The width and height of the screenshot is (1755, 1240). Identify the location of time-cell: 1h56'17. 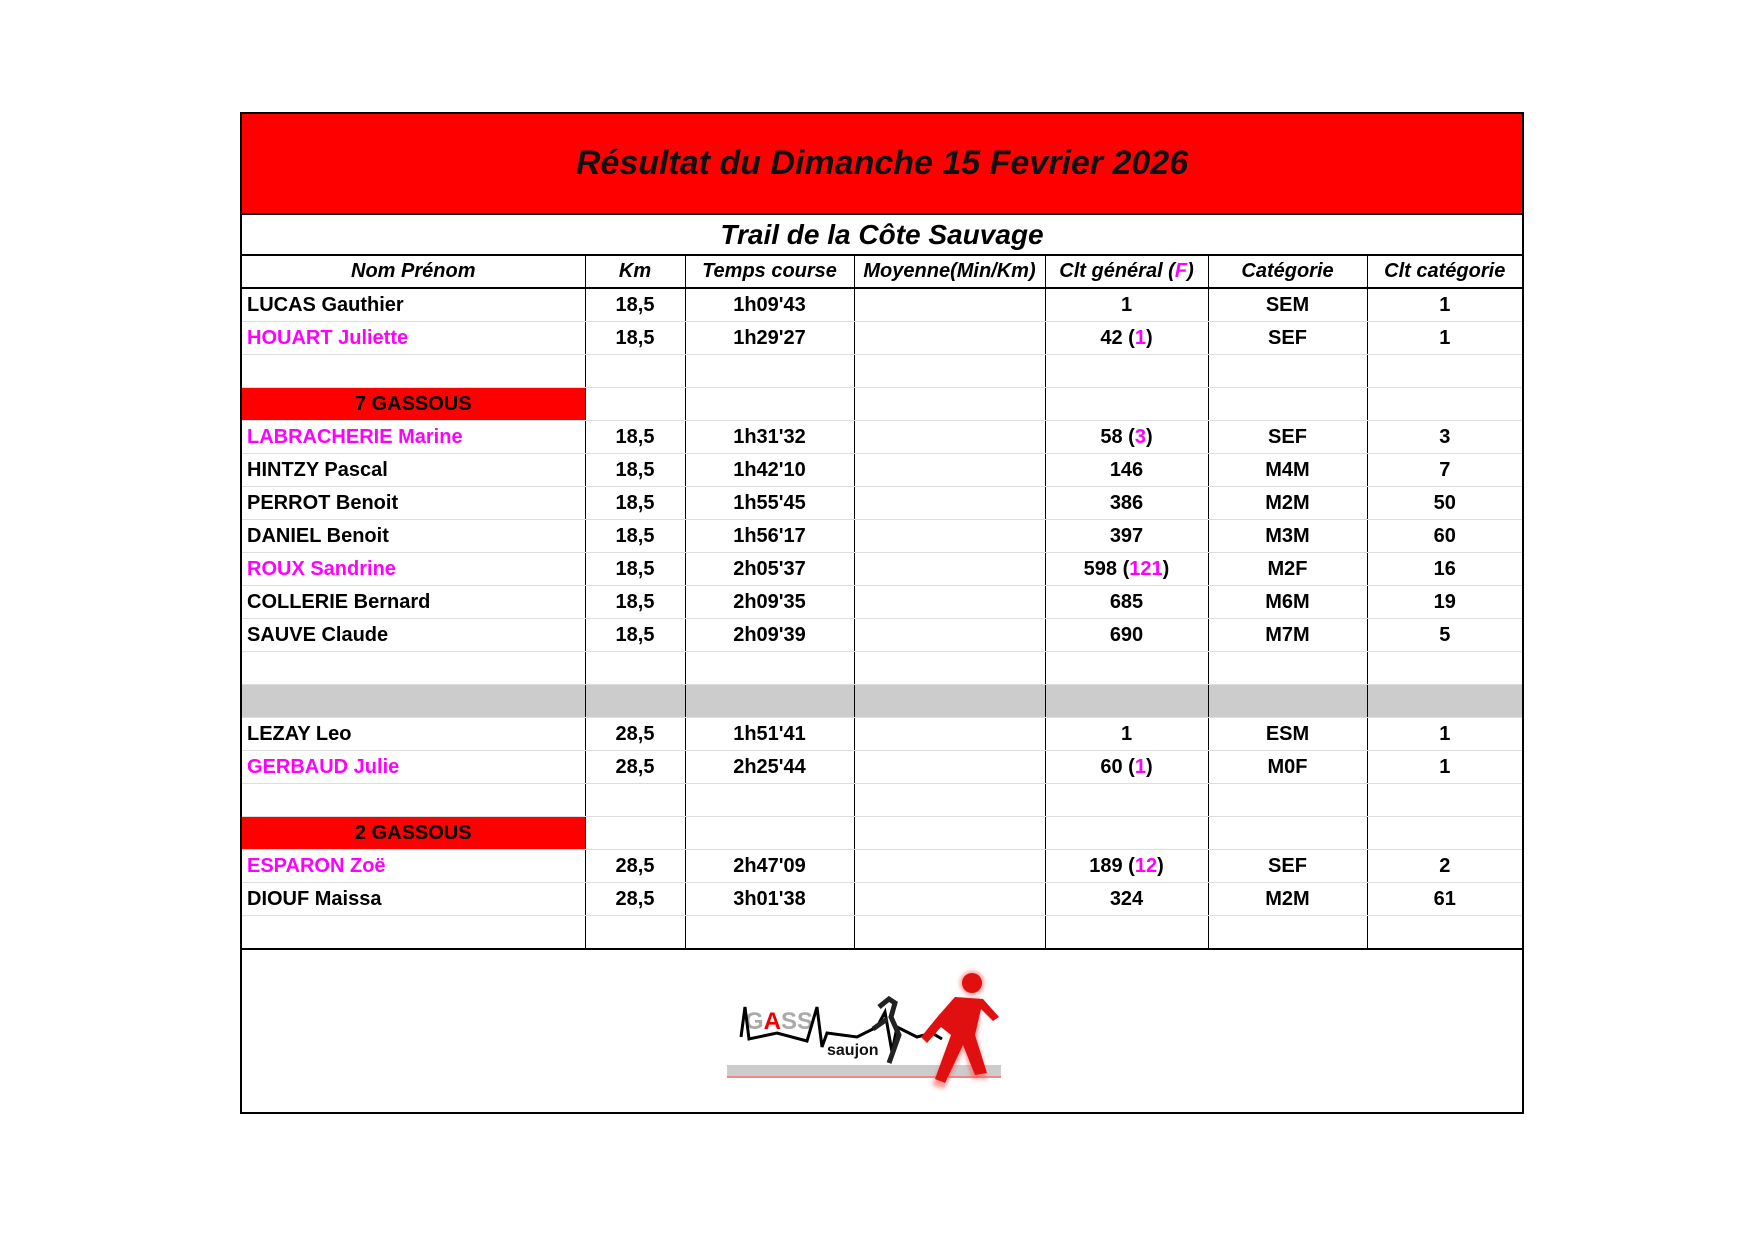
(770, 536).